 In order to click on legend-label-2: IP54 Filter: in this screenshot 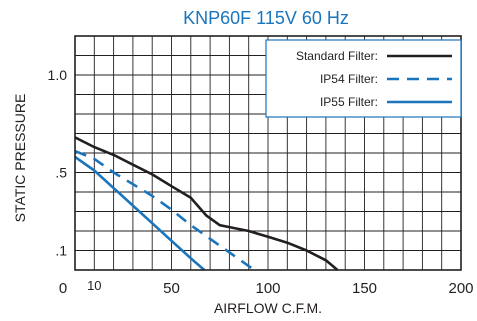, I will do `click(349, 79)`.